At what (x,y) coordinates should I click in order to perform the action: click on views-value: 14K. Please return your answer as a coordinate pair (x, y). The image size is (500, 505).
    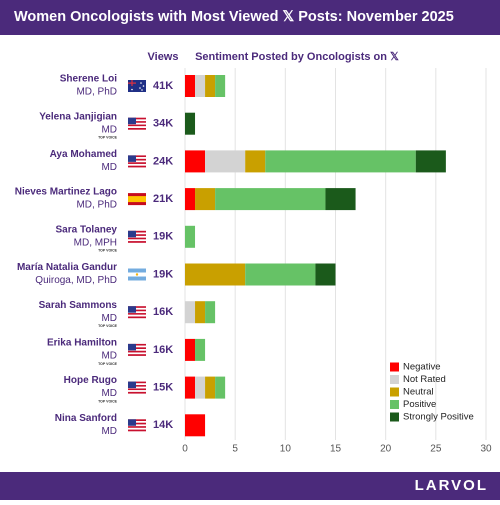
    Looking at the image, I should click on (163, 425).